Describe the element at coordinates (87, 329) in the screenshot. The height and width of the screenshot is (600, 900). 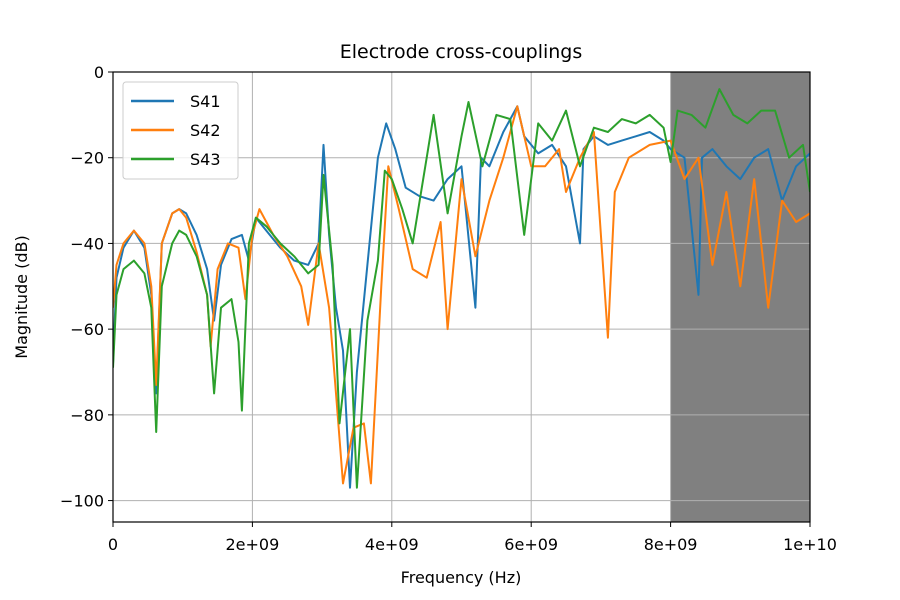
I see `y-tick-label: −60` at that location.